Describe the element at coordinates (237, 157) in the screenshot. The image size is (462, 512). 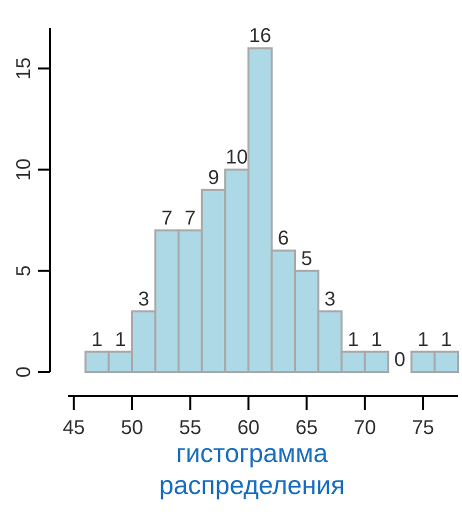
I see `data-label: 10` at that location.